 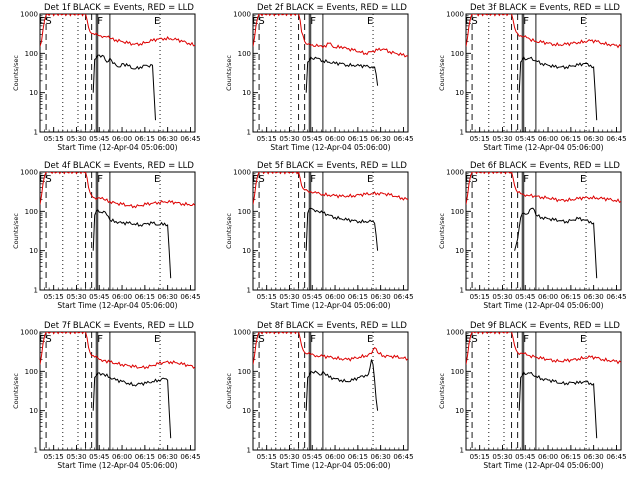 What do you see at coordinates (332, 166) in the screenshot?
I see `panel-title: Det 5f BLACK = Events, RED = LLD` at bounding box center [332, 166].